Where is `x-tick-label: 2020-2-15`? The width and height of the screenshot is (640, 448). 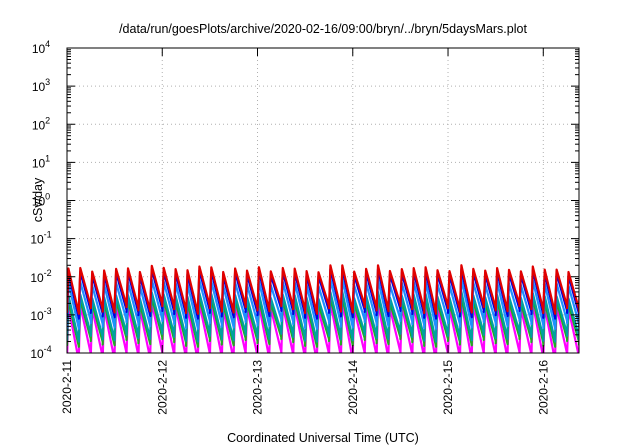
x-tick-label: 2020-2-15 is located at coordinates (448, 387).